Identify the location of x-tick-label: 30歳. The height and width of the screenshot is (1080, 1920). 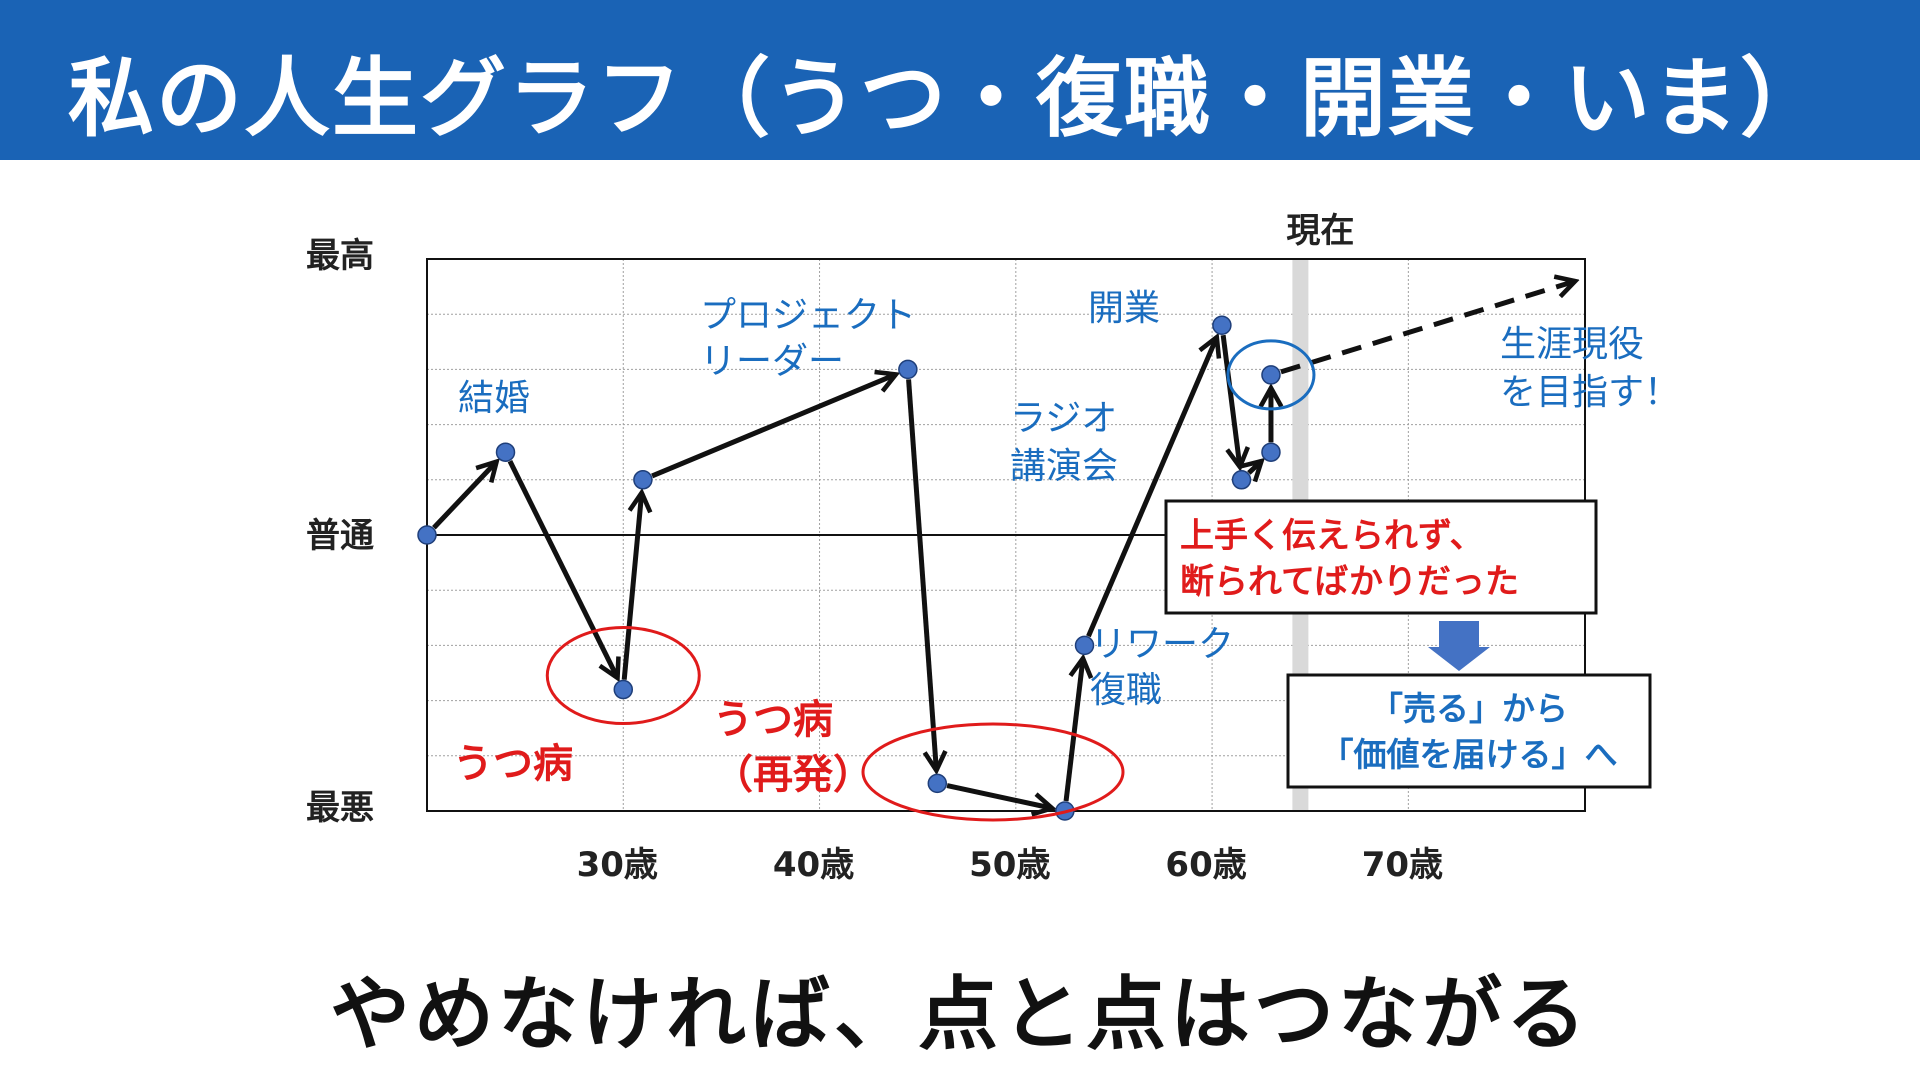
(617, 865).